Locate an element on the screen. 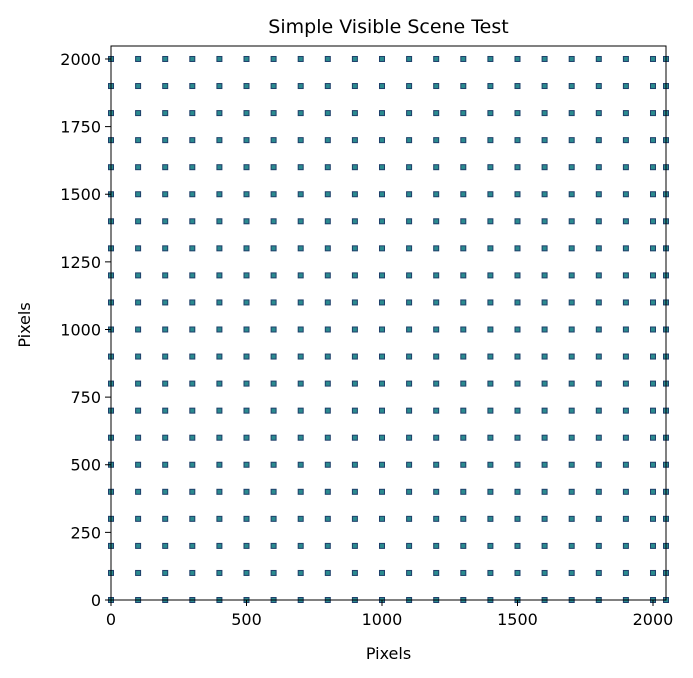  chart-title: Simple Visible Scene Test is located at coordinates (388, 27).